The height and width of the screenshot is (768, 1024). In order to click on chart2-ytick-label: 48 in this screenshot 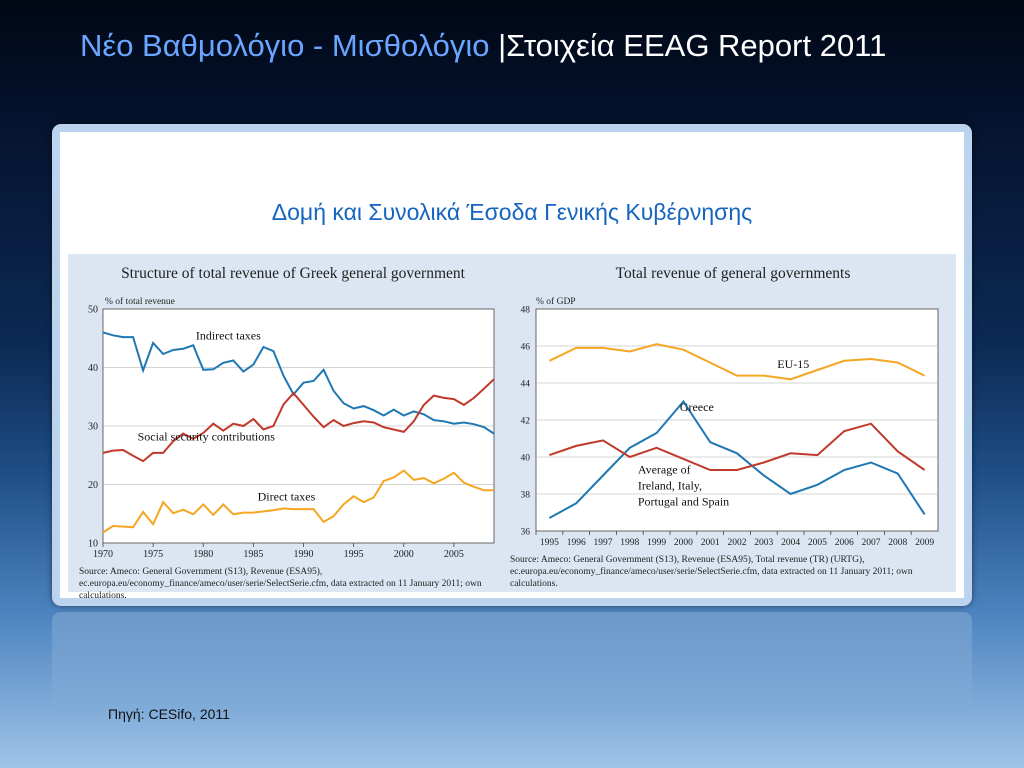, I will do `click(526, 311)`.